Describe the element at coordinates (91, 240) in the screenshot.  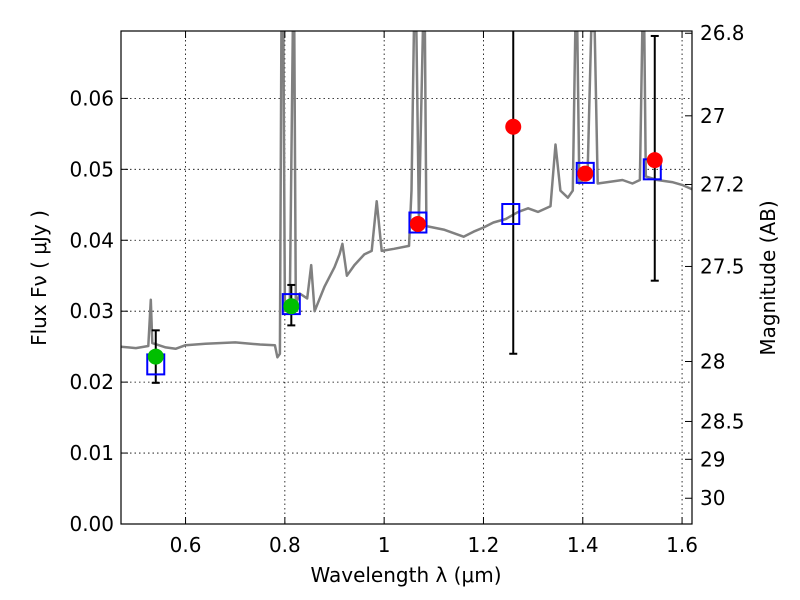
I see `y-tick-label: 0.04` at that location.